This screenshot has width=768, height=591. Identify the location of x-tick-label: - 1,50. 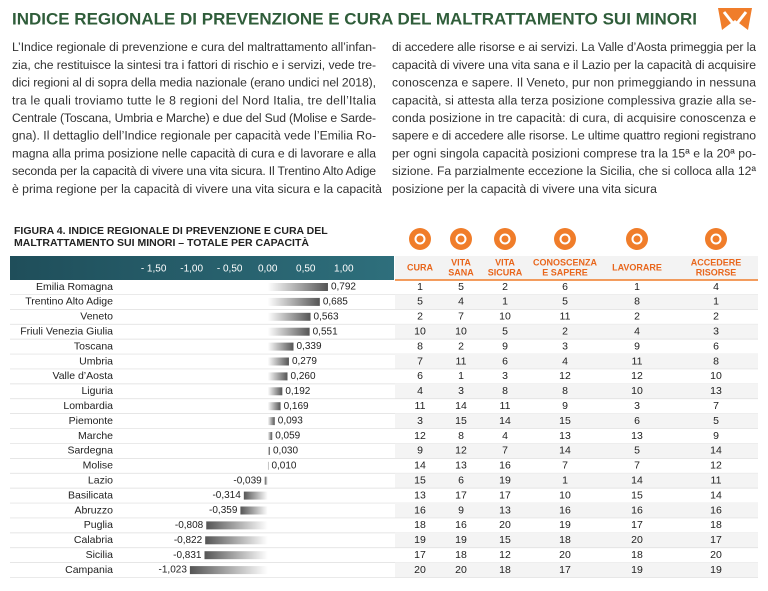
(154, 269).